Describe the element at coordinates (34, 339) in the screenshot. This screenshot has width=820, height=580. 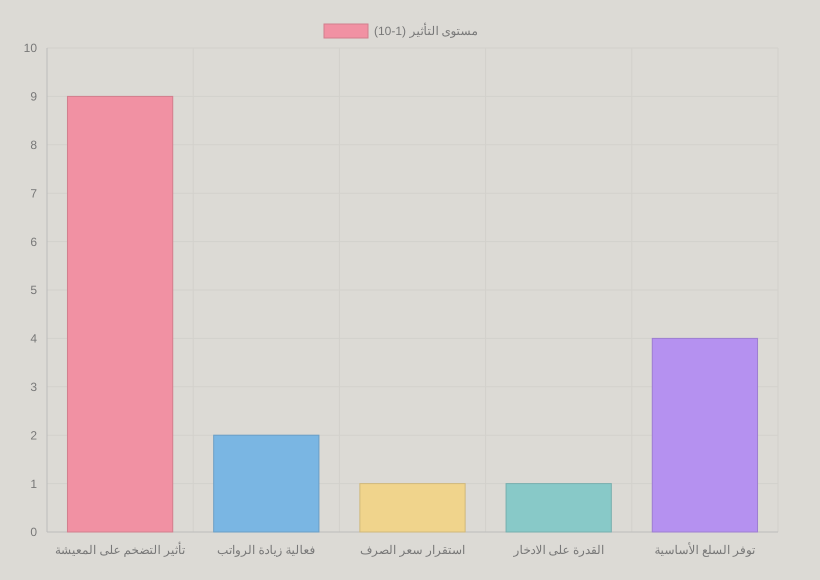
I see `y-tick-label: 4` at that location.